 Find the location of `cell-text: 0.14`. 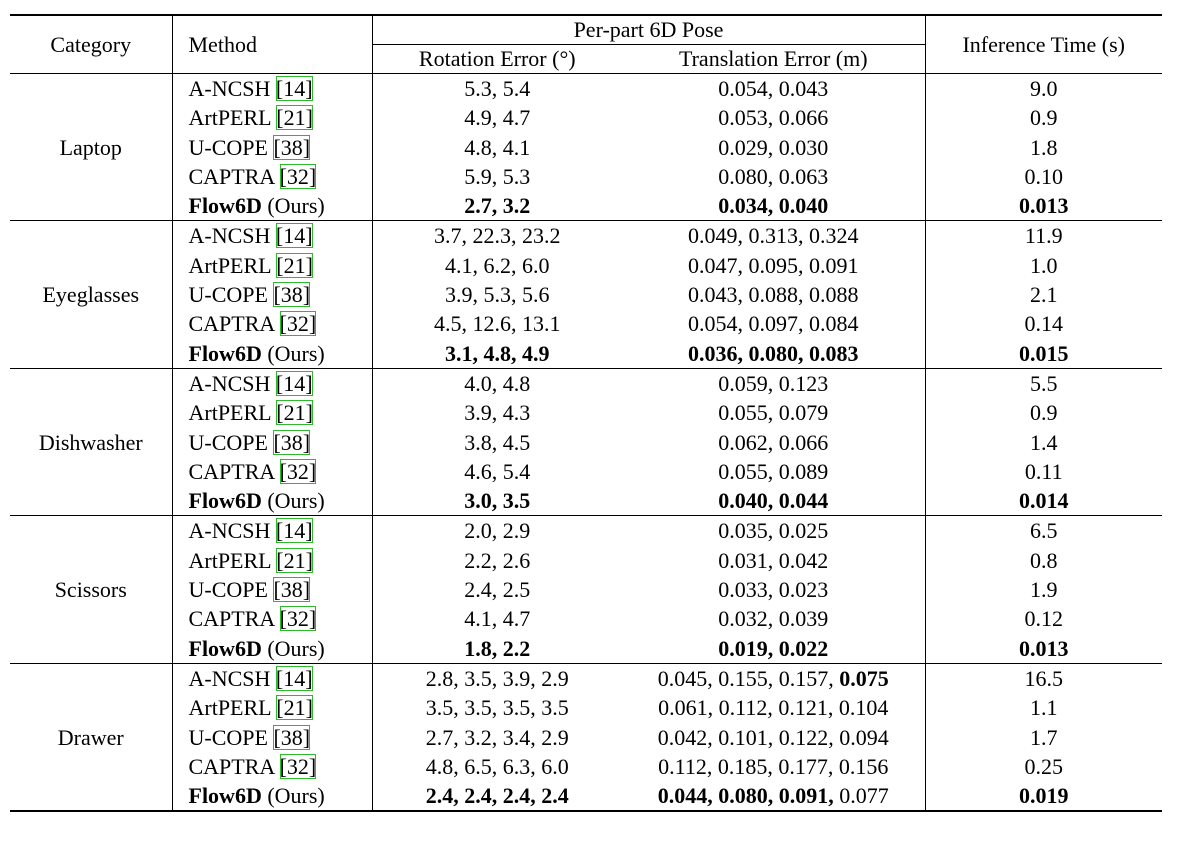

cell-text: 0.14 is located at coordinates (1044, 324).